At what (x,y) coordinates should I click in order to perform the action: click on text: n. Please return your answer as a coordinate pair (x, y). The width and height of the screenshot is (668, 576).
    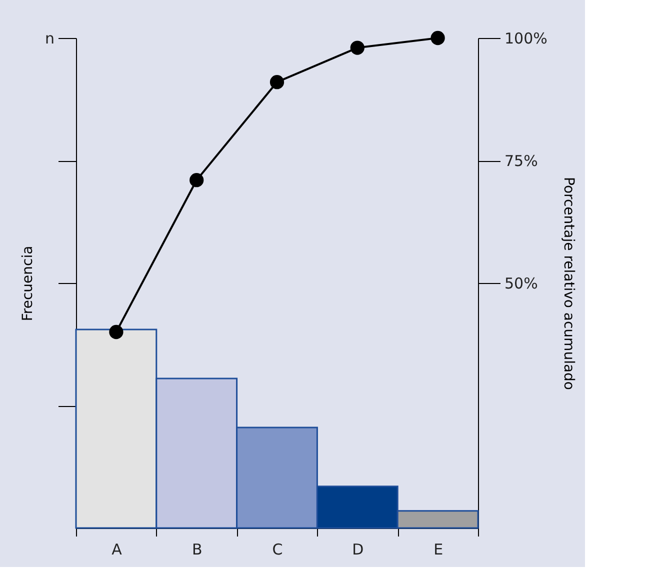
    Looking at the image, I should click on (49, 39).